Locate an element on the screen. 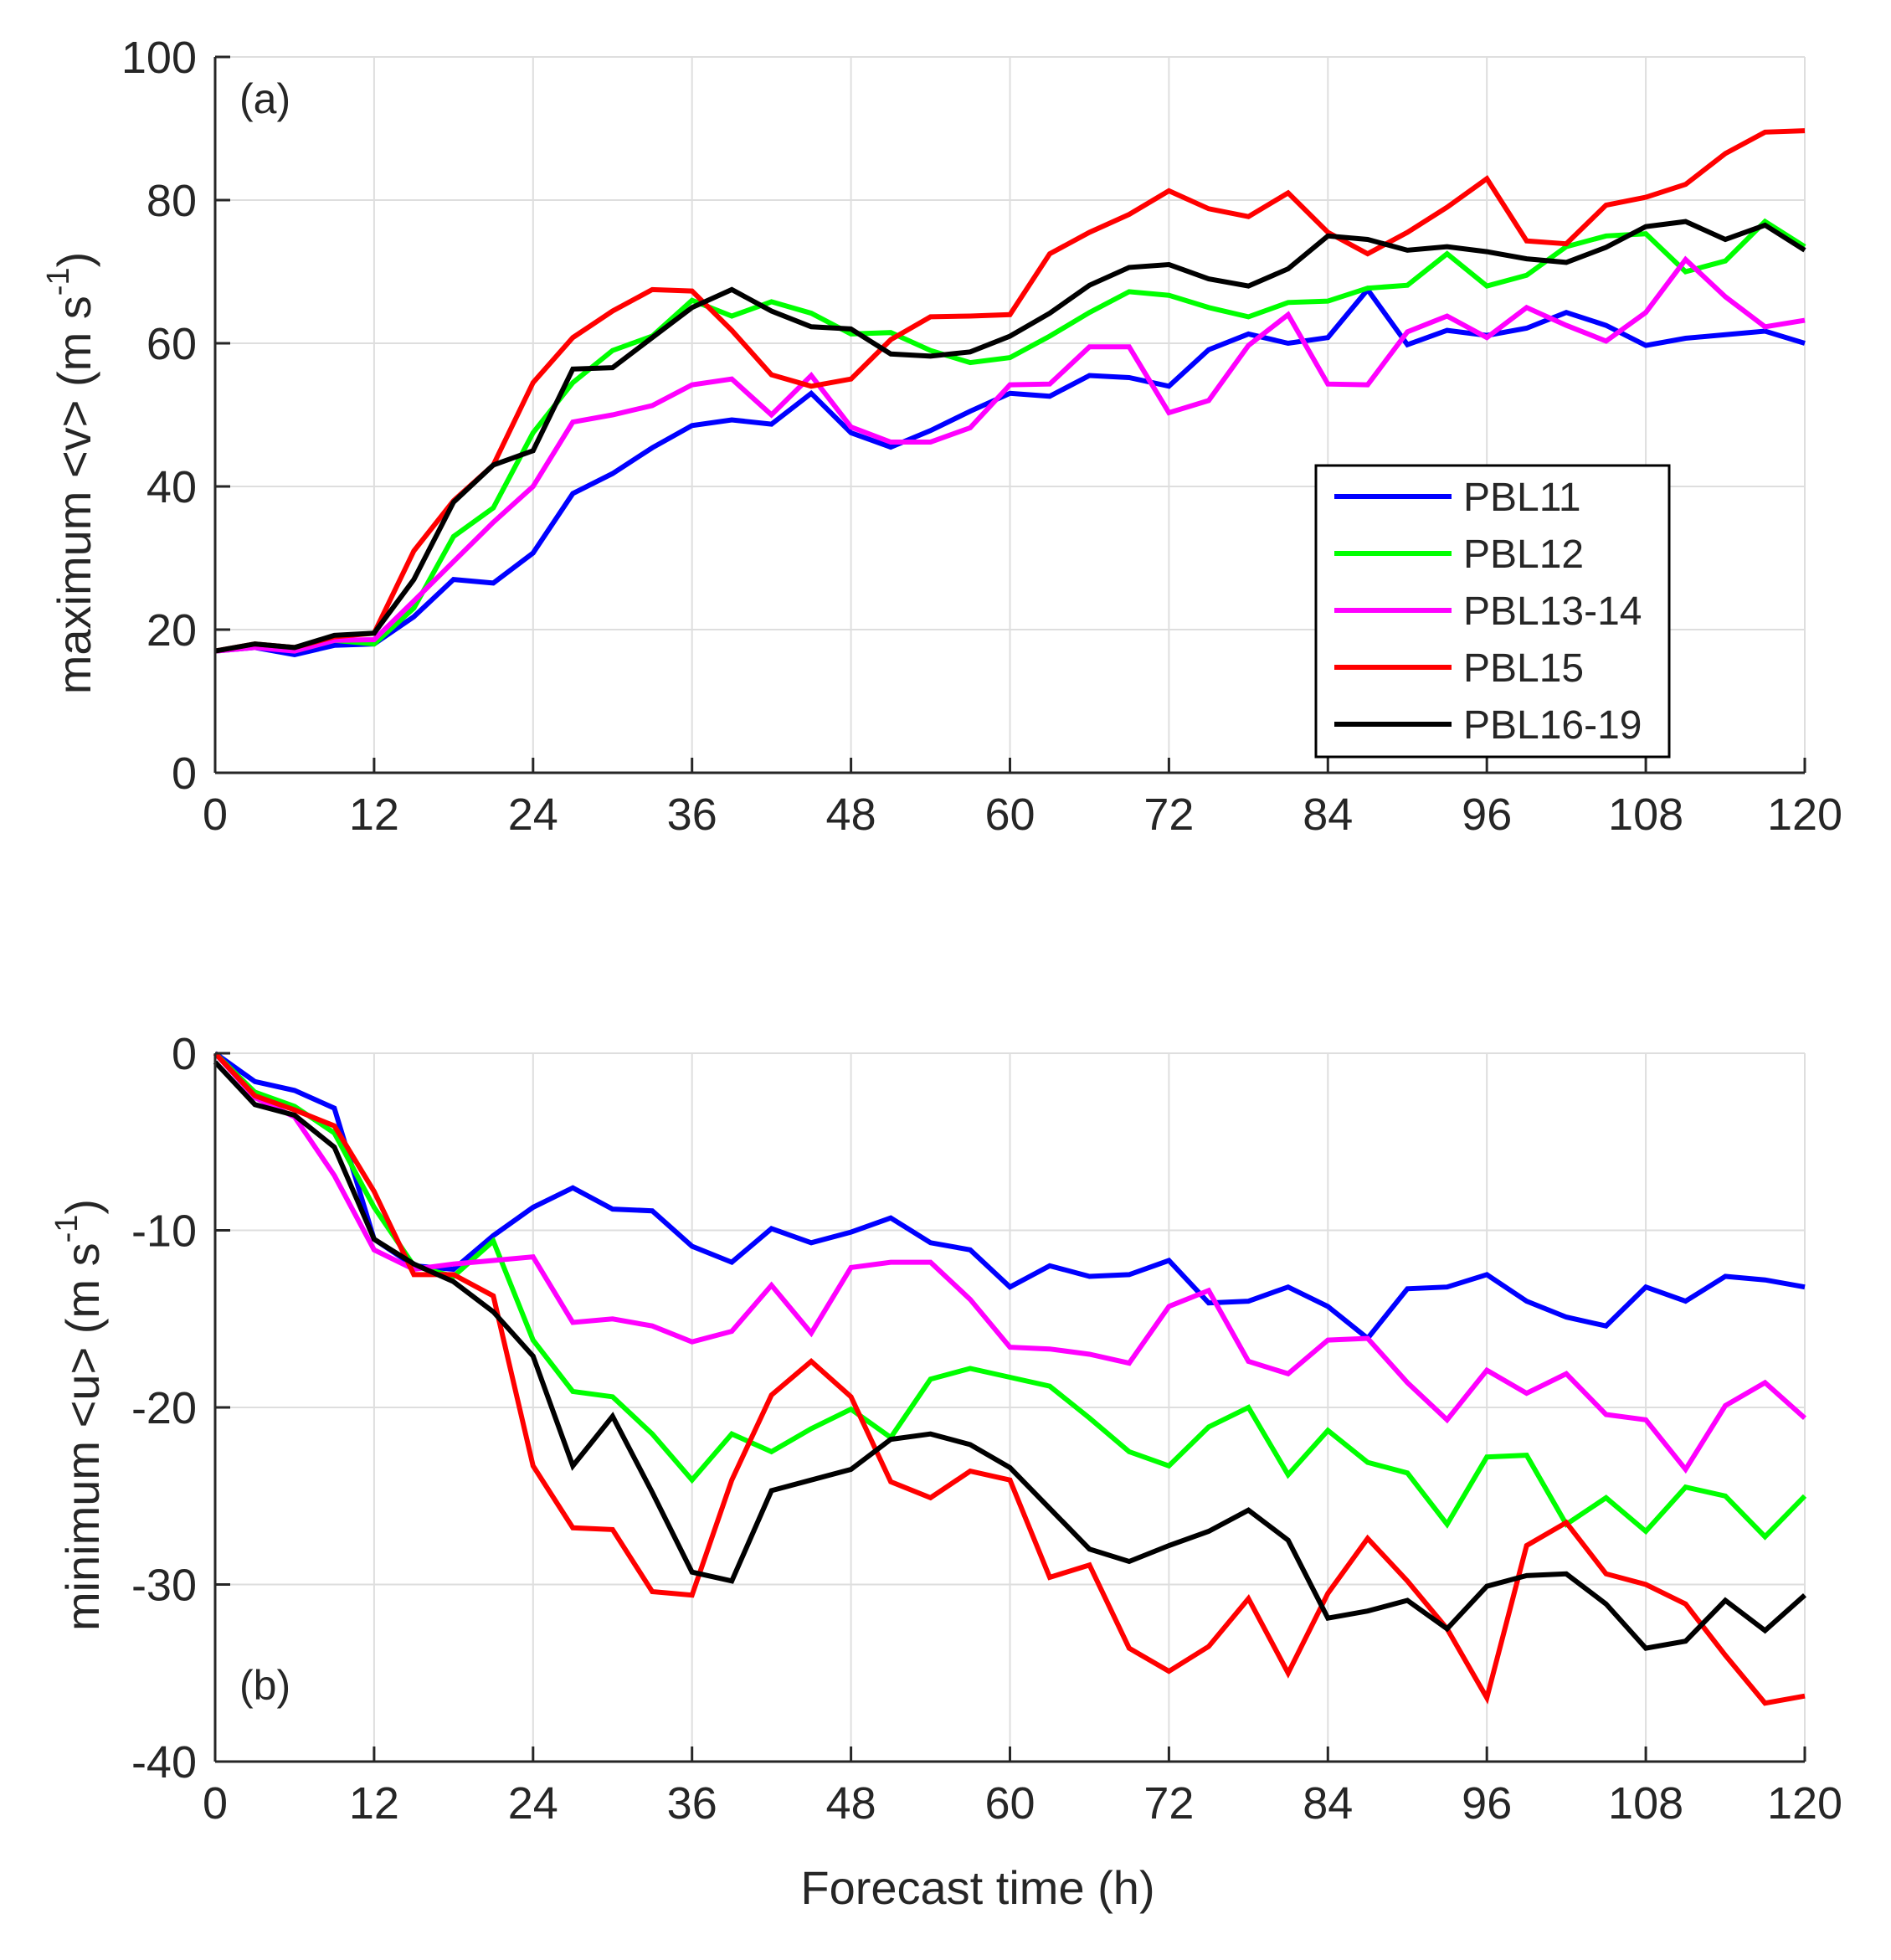 The width and height of the screenshot is (1891, 1960). x-tick-label-a-10: 120 is located at coordinates (1804, 815).